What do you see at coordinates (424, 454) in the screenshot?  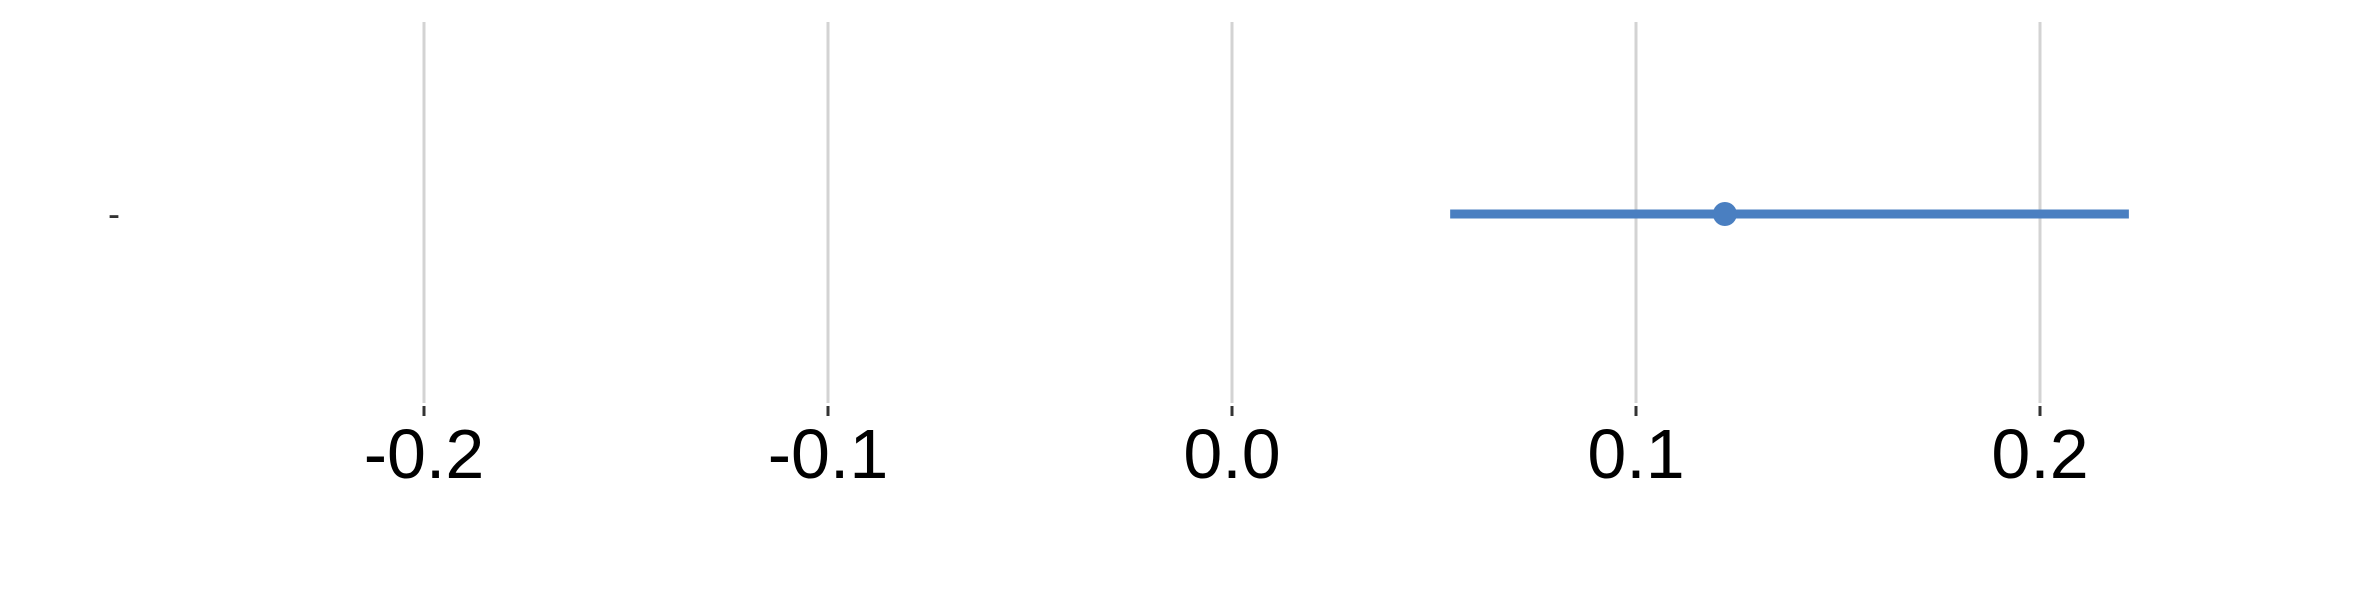 I see `x-tick-label: -0.2` at bounding box center [424, 454].